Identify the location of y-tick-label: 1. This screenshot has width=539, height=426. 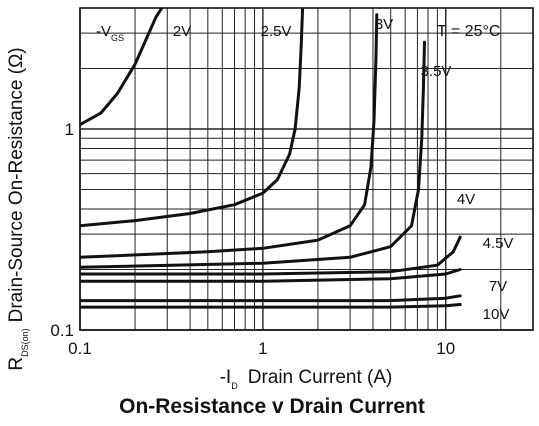
(69, 129).